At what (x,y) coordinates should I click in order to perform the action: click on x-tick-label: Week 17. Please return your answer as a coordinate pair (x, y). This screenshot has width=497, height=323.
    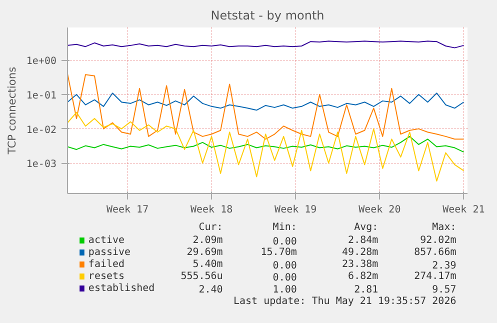
    Looking at the image, I should click on (127, 210).